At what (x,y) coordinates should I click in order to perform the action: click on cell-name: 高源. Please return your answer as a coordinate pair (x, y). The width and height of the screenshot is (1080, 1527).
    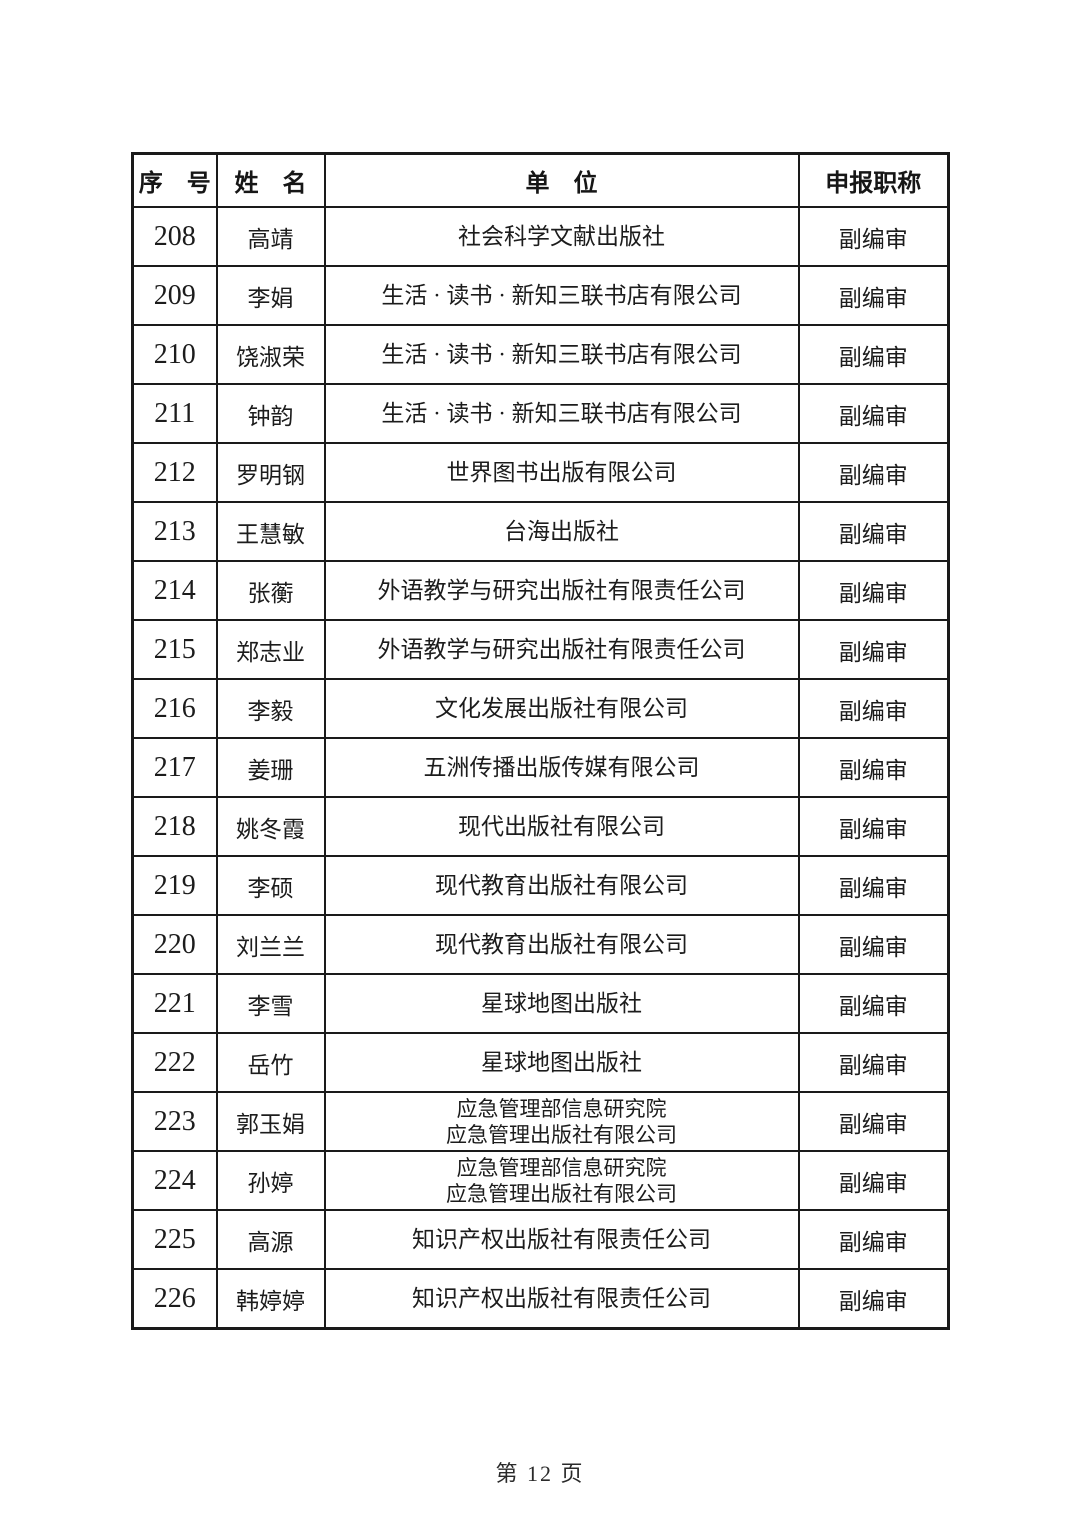
    Looking at the image, I should click on (270, 1239).